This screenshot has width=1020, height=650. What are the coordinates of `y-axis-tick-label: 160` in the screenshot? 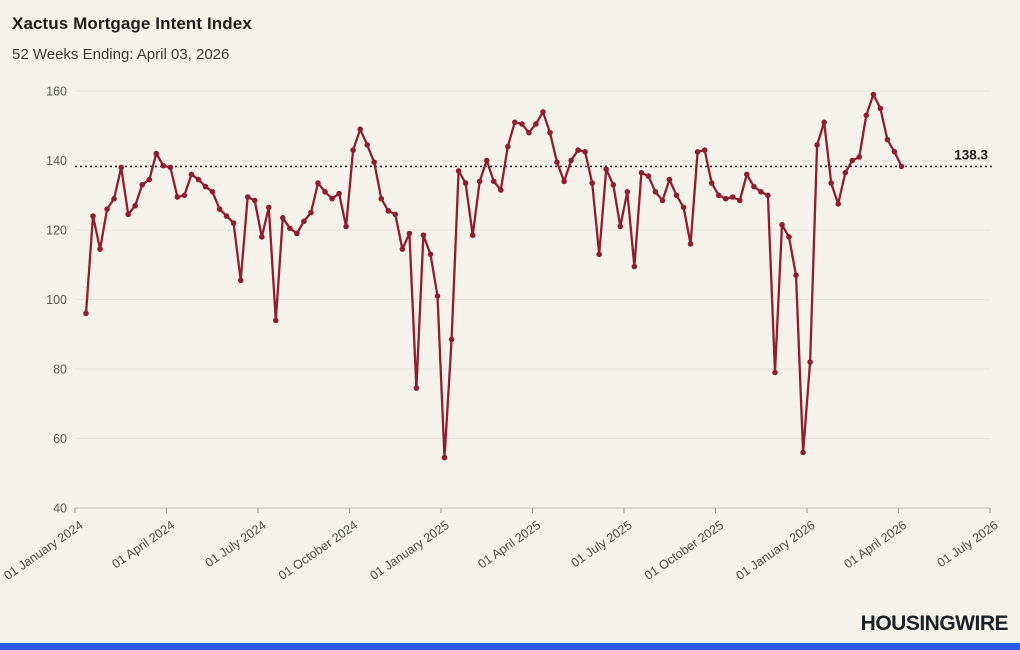 It's located at (56, 92).